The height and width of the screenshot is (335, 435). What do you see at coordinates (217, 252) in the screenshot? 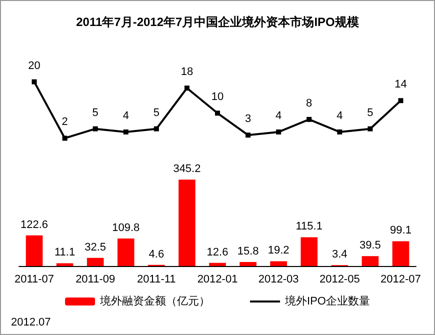
I see `data-label: 12.6` at bounding box center [217, 252].